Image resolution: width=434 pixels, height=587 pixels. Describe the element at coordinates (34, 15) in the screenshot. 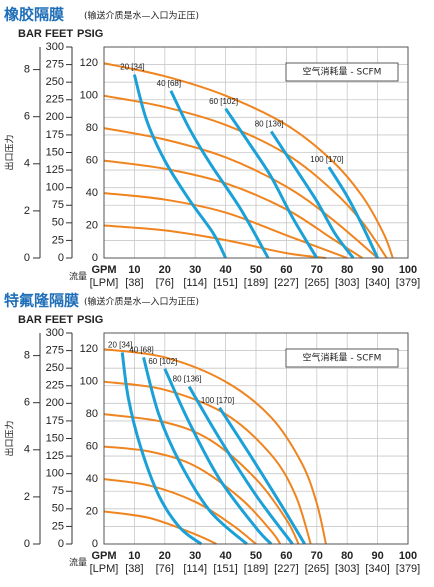

I see `chart-title: 橡胶隔膜` at that location.